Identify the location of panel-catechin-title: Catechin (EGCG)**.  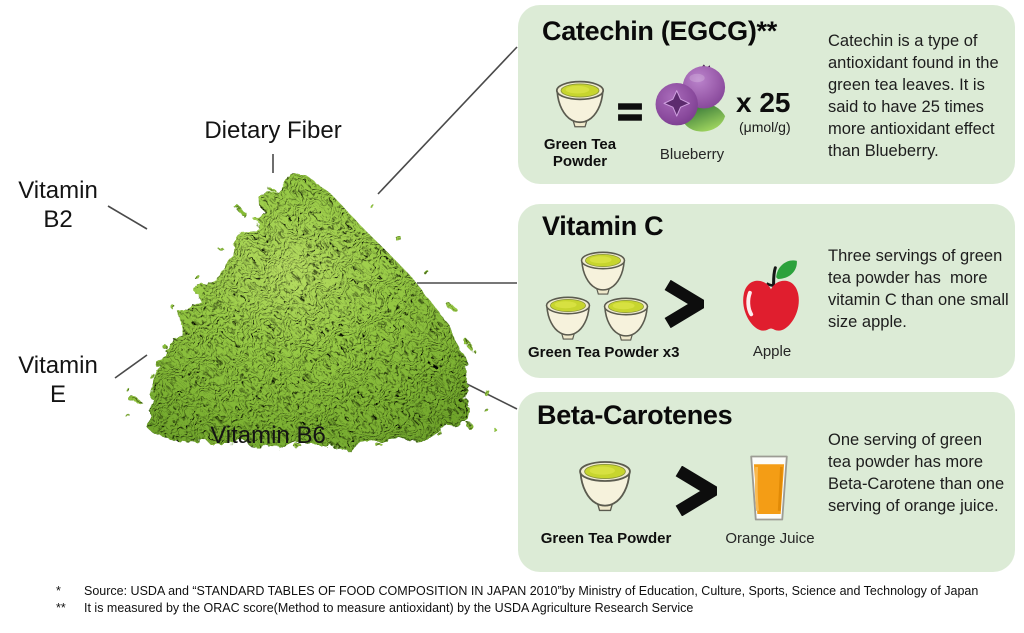
(659, 31).